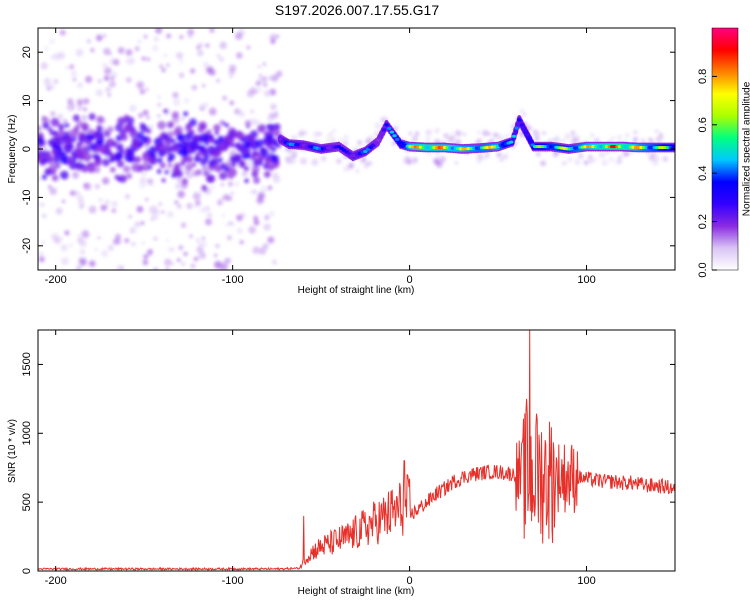  Describe the element at coordinates (27, 197) in the screenshot. I see `spectrogram-y-tick-label: -10` at that location.